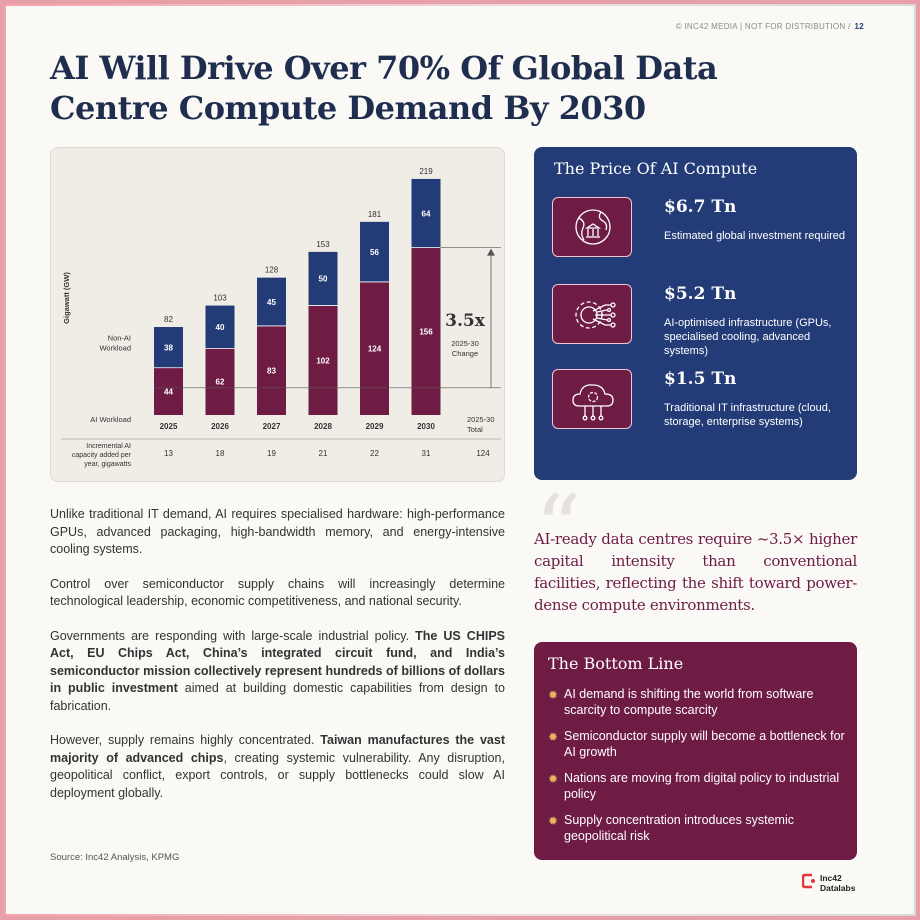 This screenshot has width=920, height=920. I want to click on bar-ai-2030, so click(426, 331).